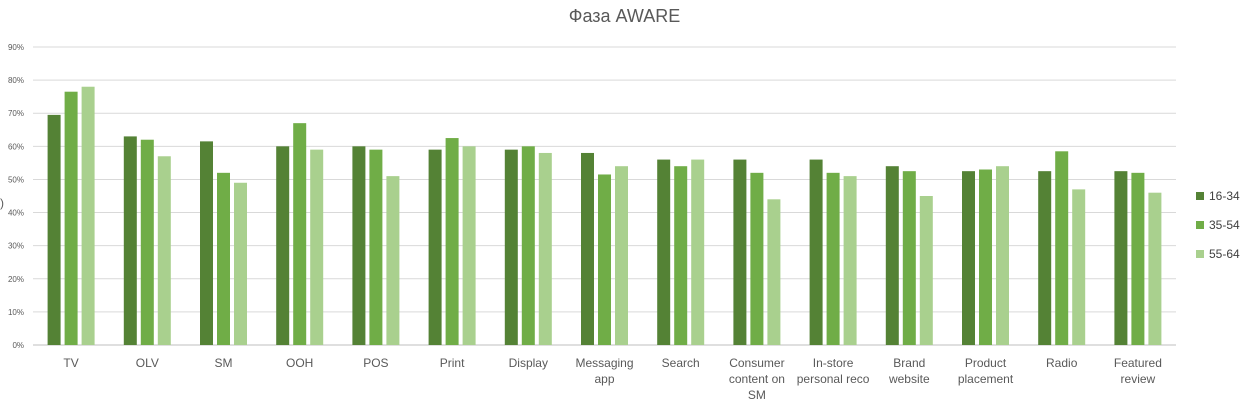 The height and width of the screenshot is (405, 1249). Describe the element at coordinates (16, 179) in the screenshot. I see `y-tick-label: 50%` at that location.